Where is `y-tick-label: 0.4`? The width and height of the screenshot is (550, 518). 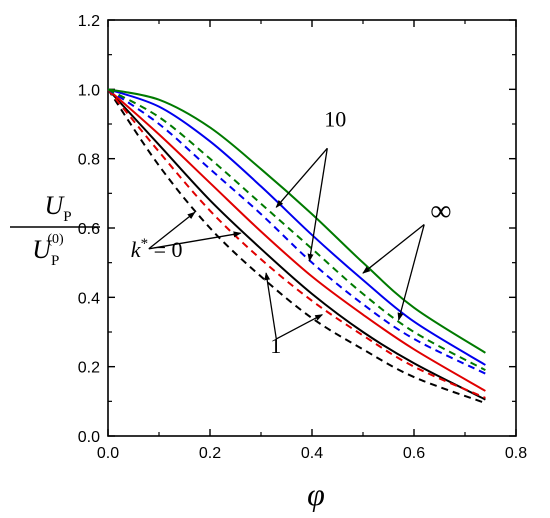
y-tick-label: 0.4 is located at coordinates (89, 298).